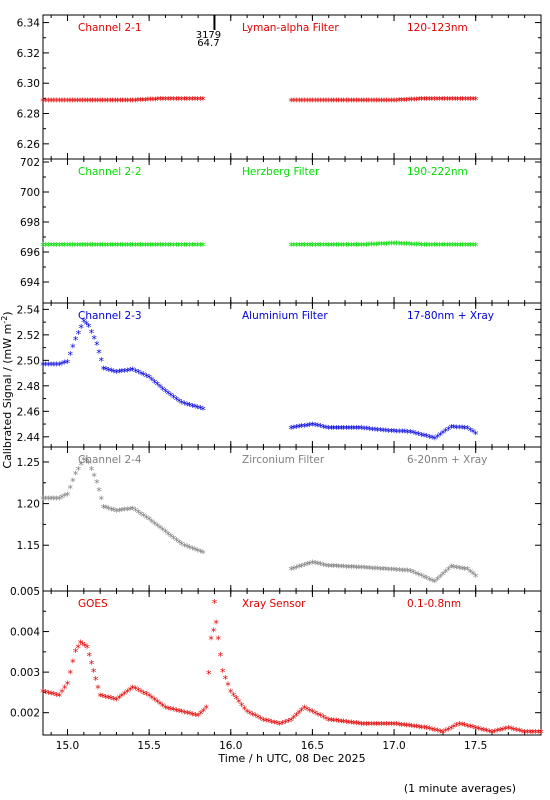 This screenshot has height=800, width=550. I want to click on y-tick-label: 1.25, so click(28, 463).